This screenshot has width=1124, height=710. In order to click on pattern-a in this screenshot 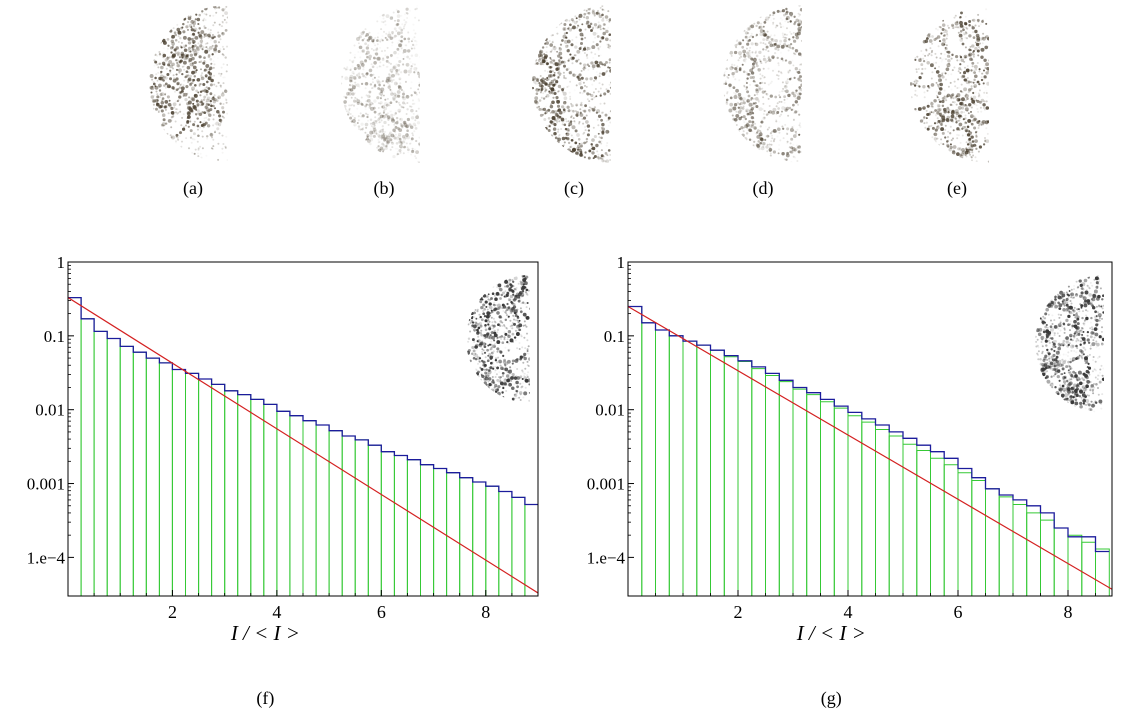, I will do `click(188, 83)`.